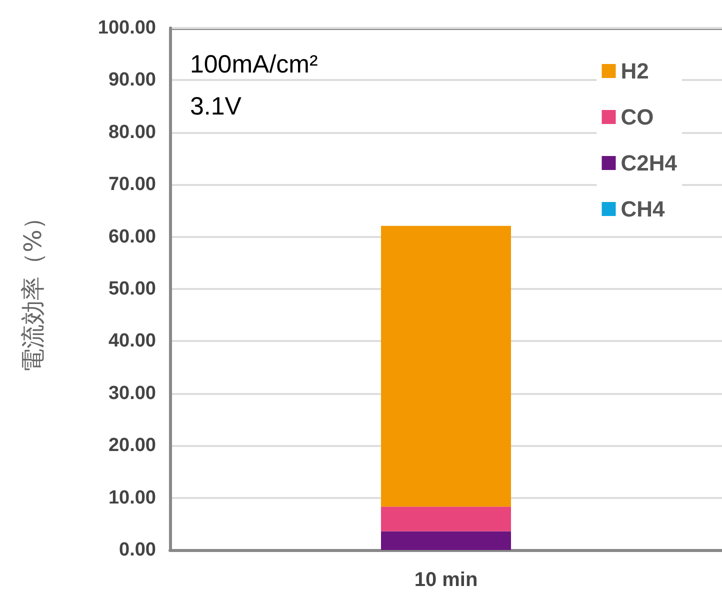  Describe the element at coordinates (643, 209) in the screenshot. I see `legend-label: CH4` at that location.